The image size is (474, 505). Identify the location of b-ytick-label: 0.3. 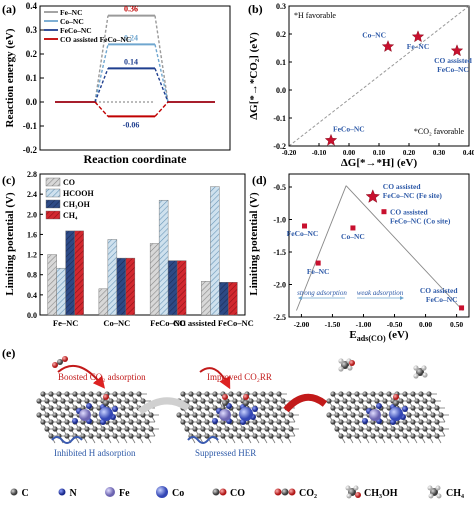
(281, 6).